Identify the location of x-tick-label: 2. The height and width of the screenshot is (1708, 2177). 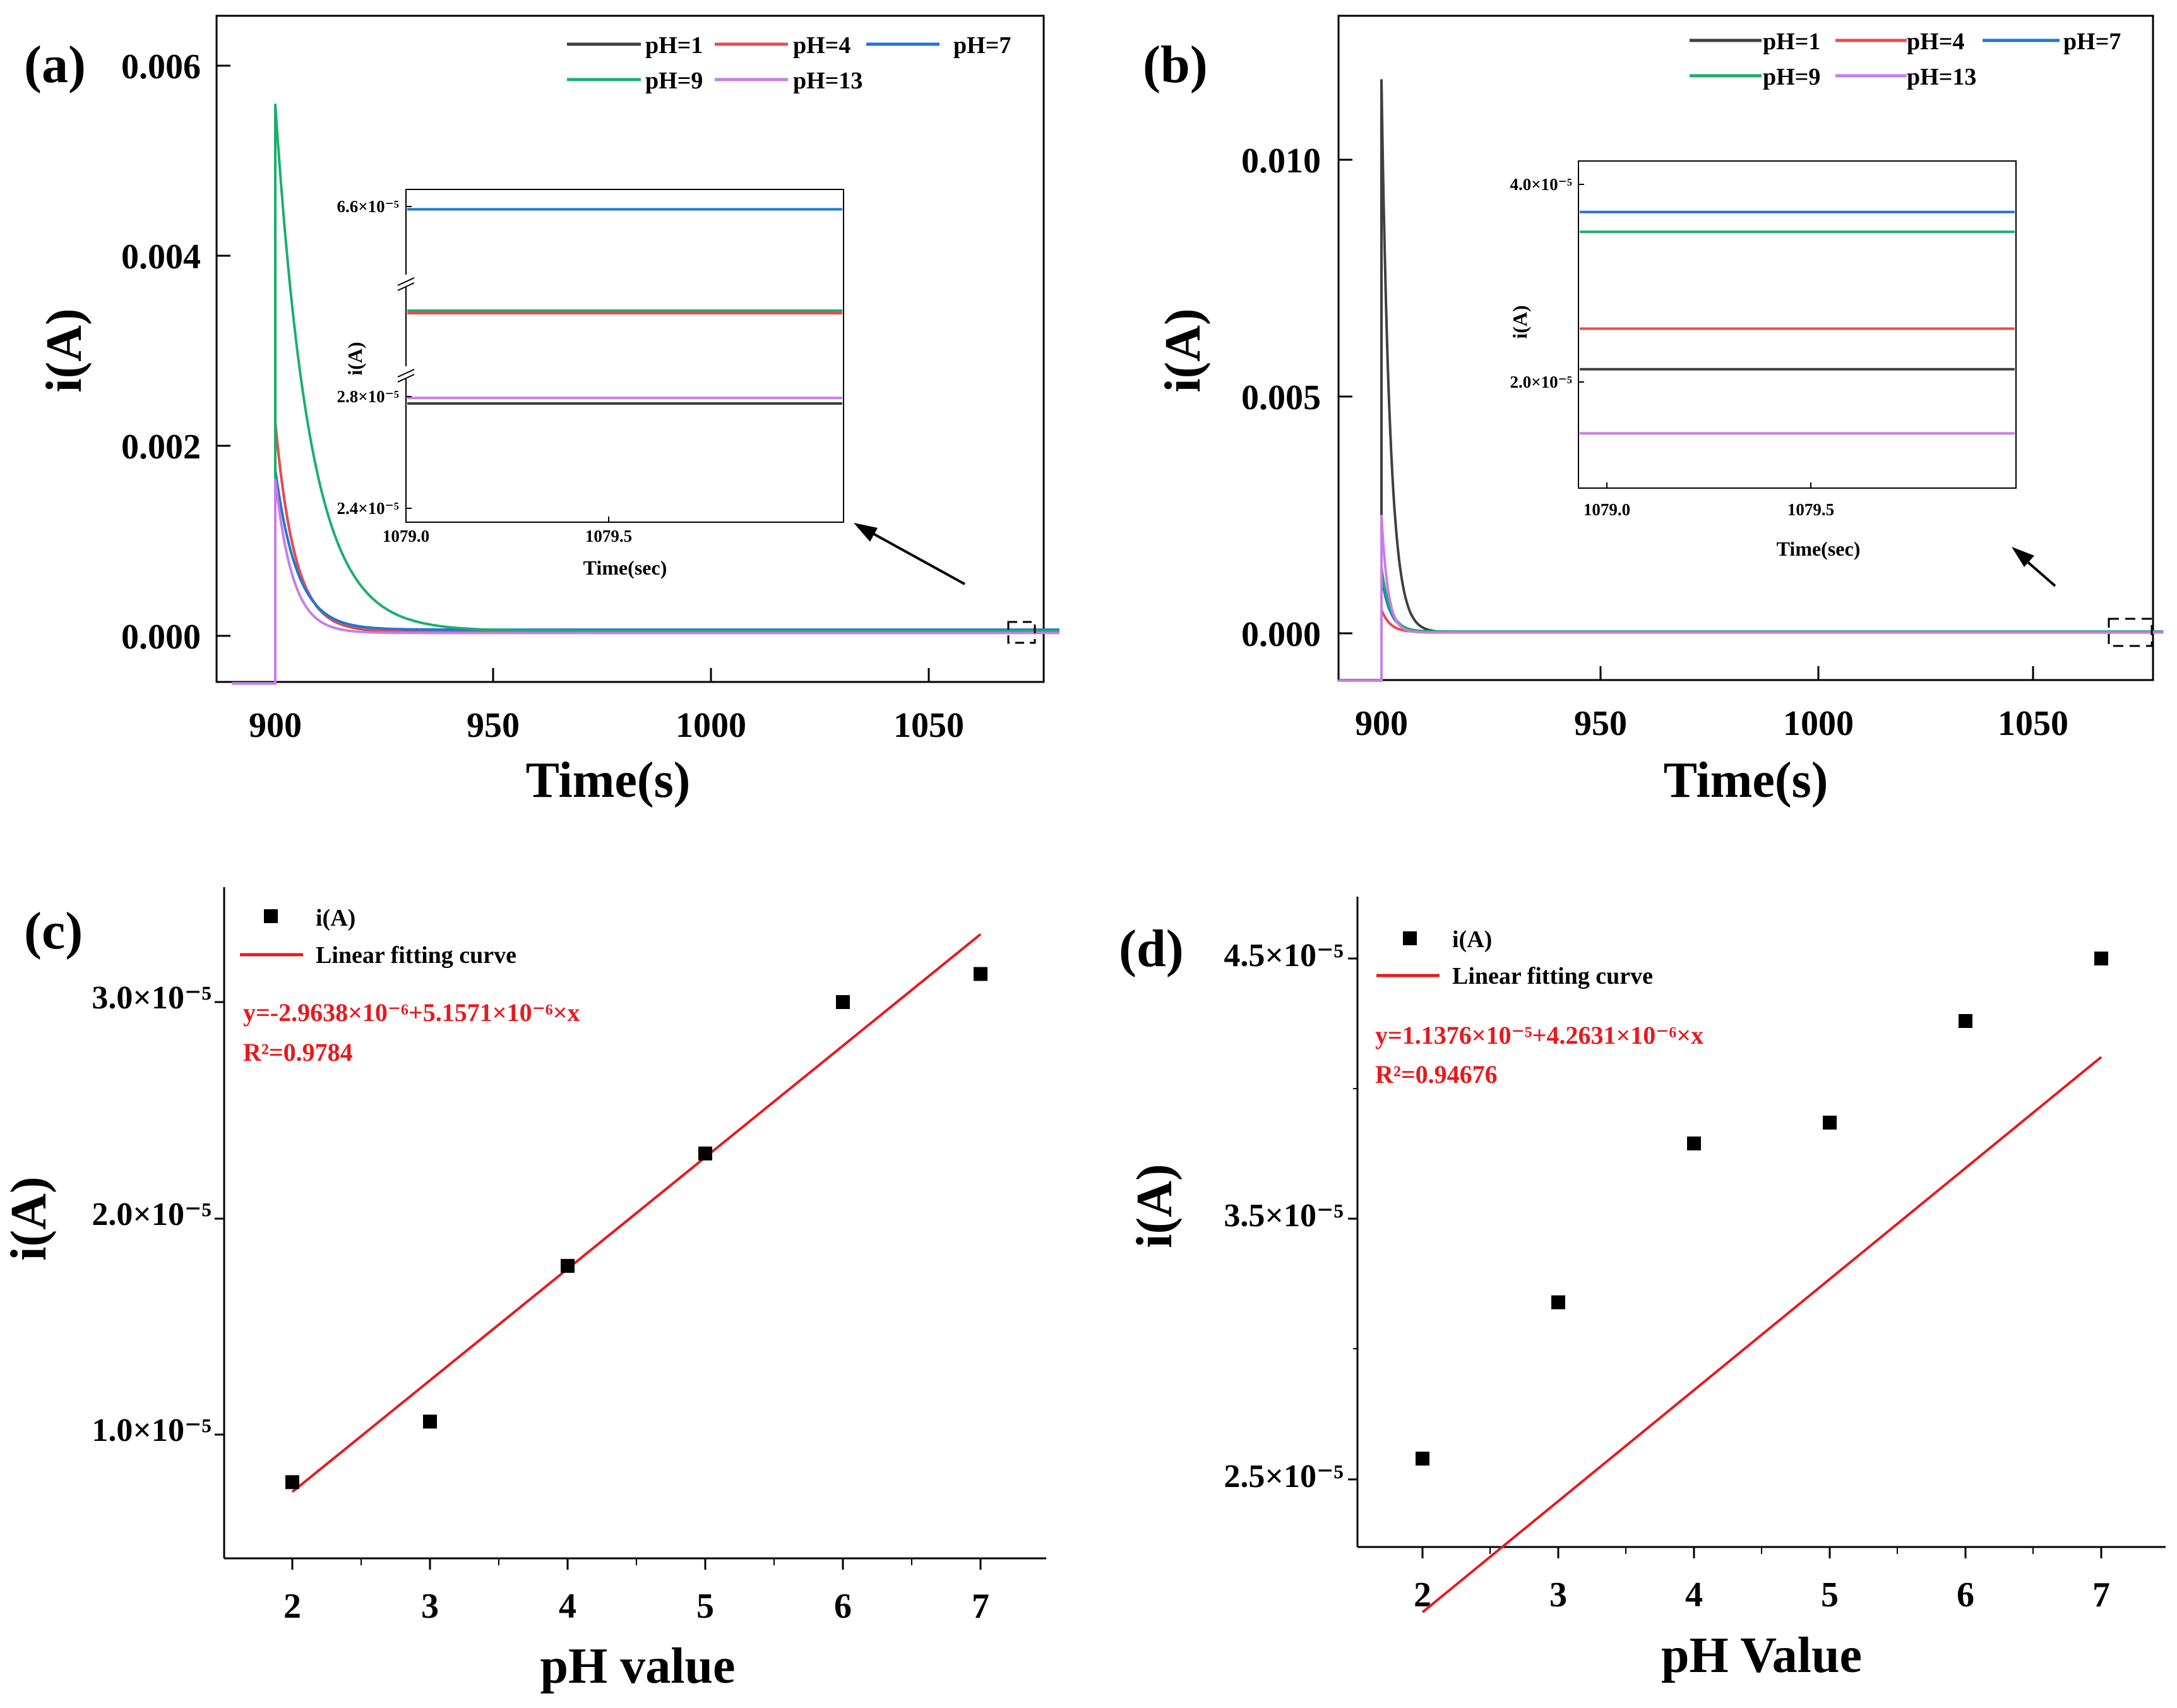
(292, 1607).